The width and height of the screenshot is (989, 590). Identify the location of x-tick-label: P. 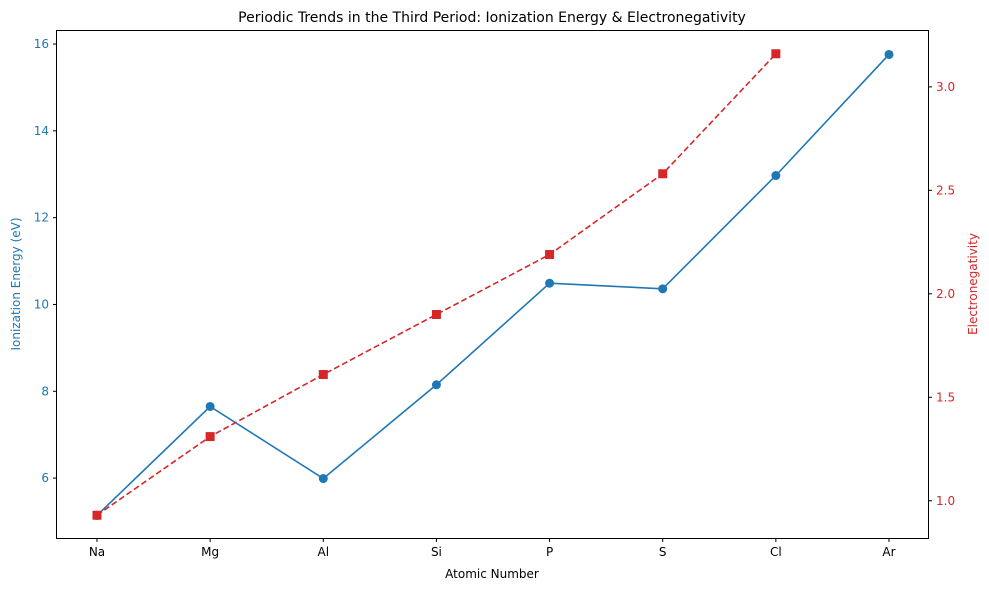
(549, 552).